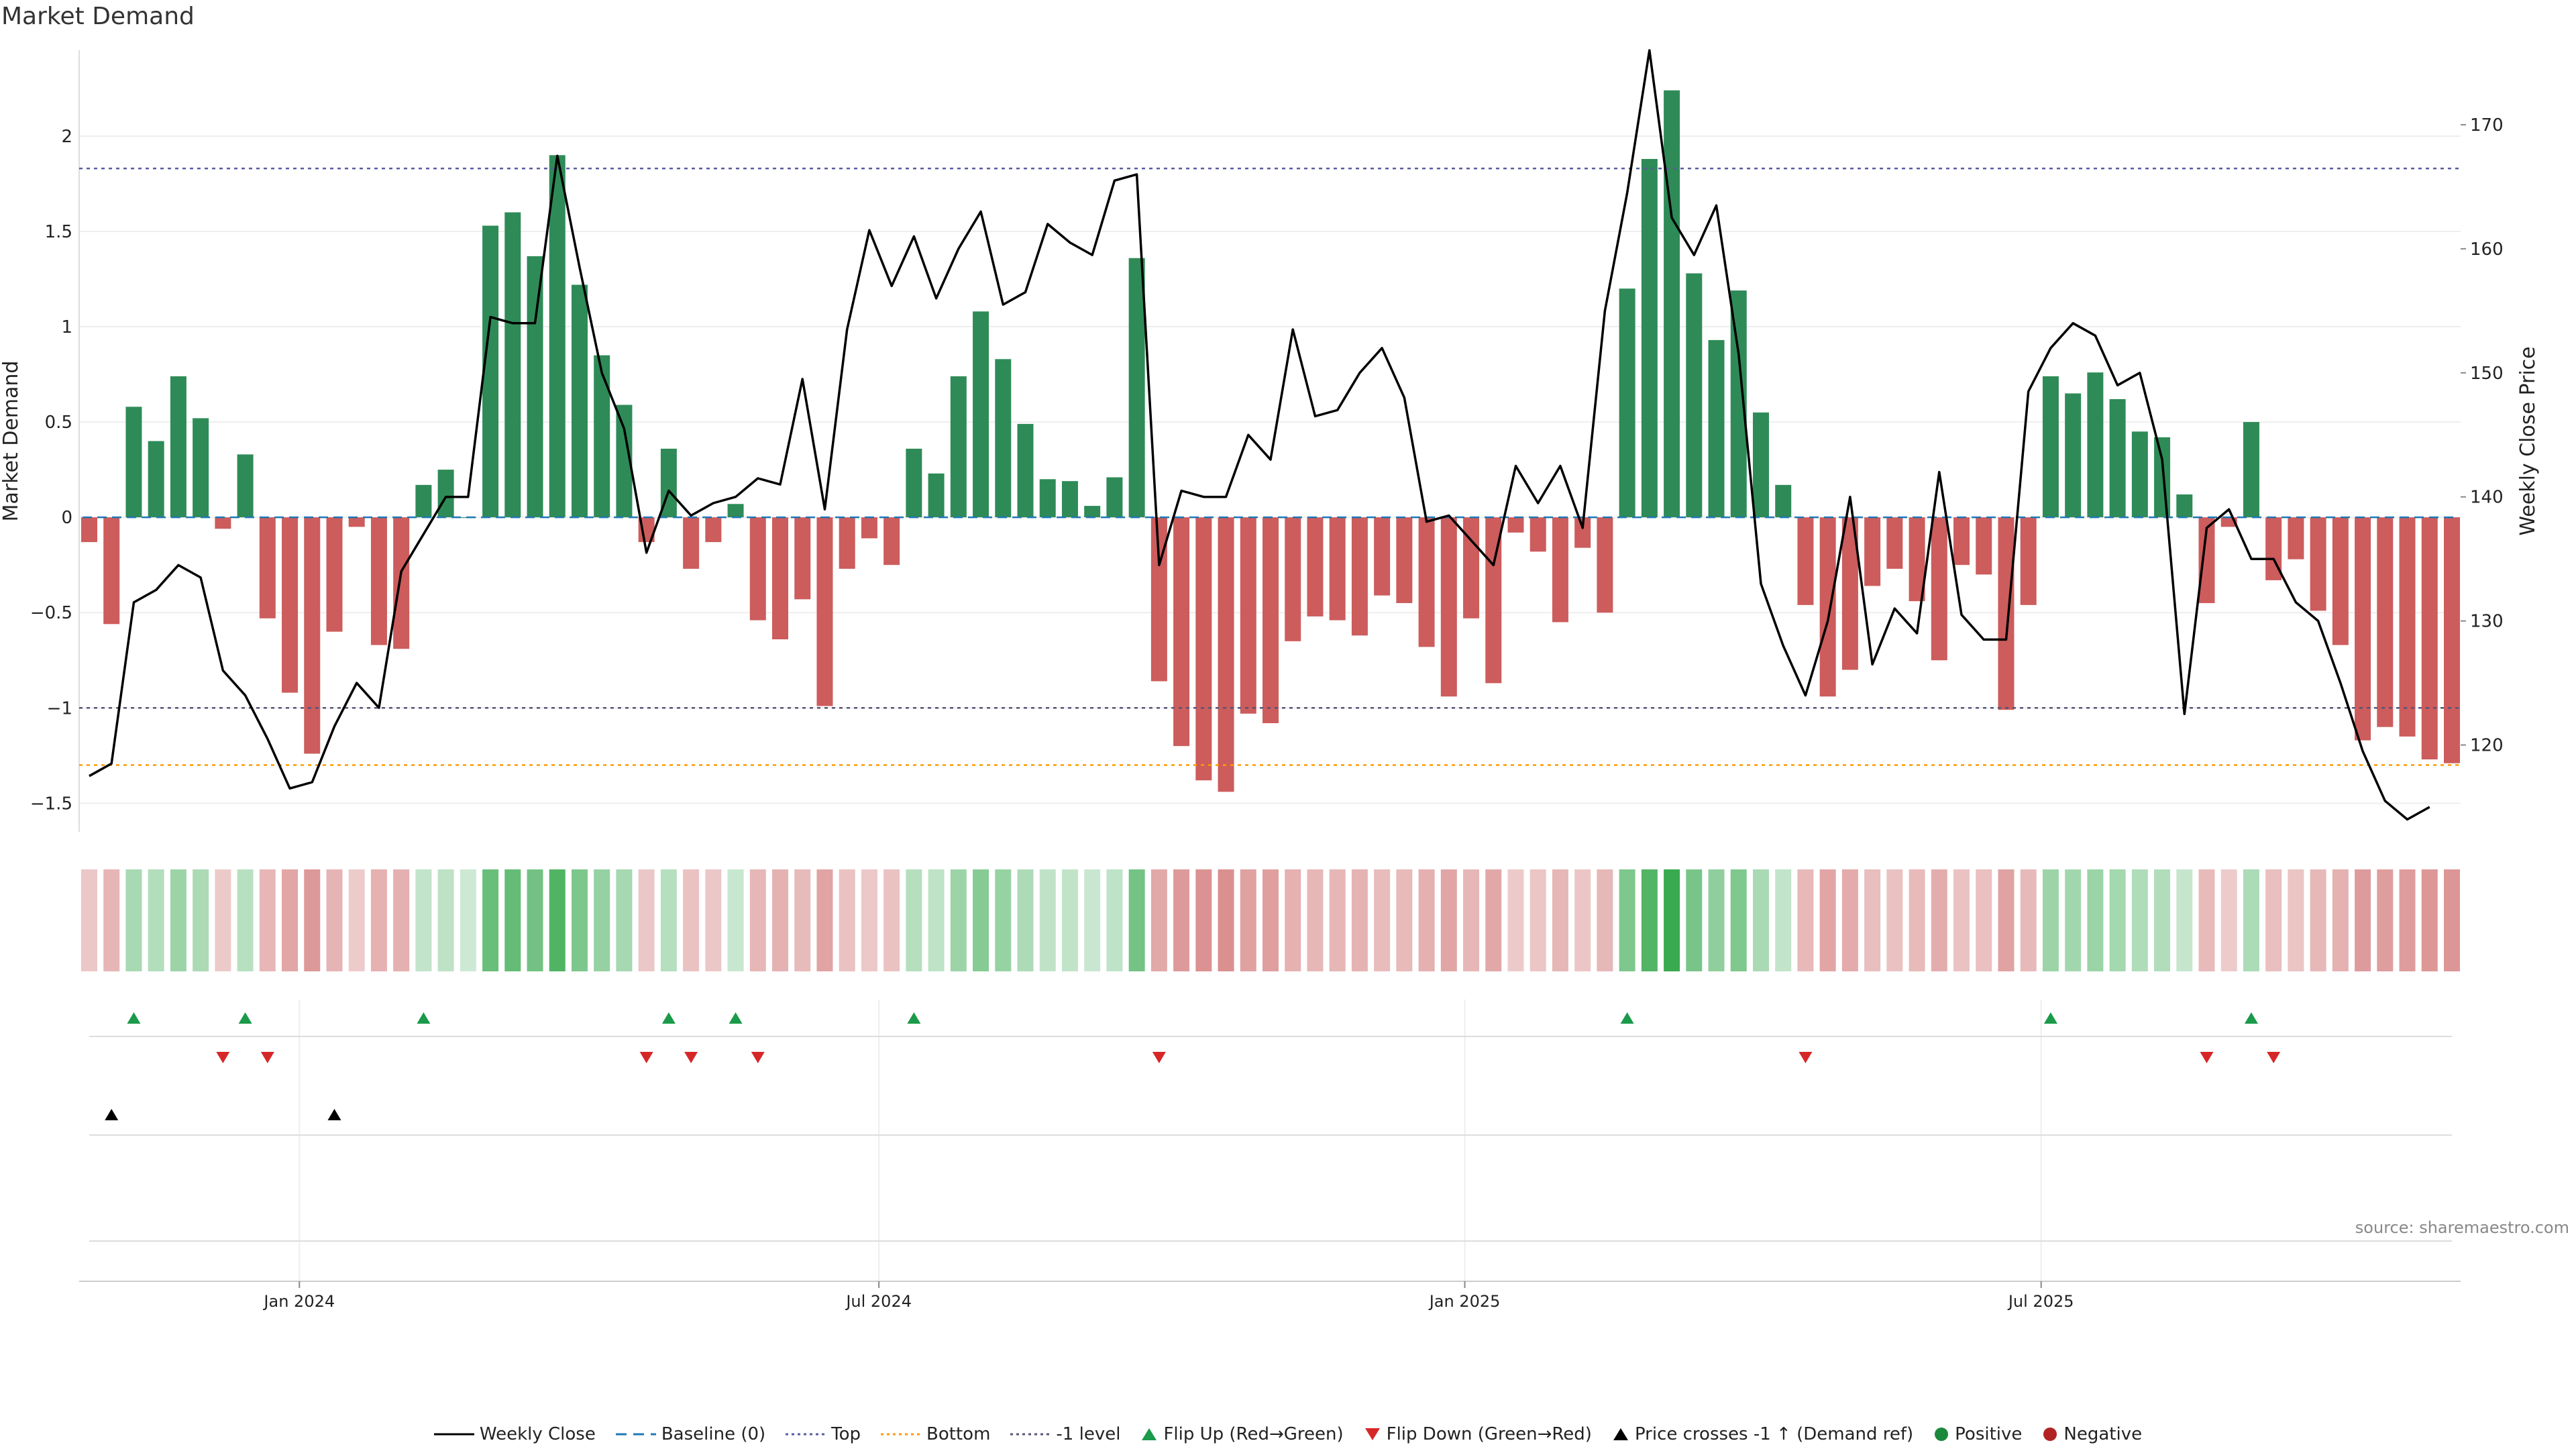 Image resolution: width=2576 pixels, height=1449 pixels. What do you see at coordinates (537, 1434) in the screenshot?
I see `legend-label: Weekly Close` at bounding box center [537, 1434].